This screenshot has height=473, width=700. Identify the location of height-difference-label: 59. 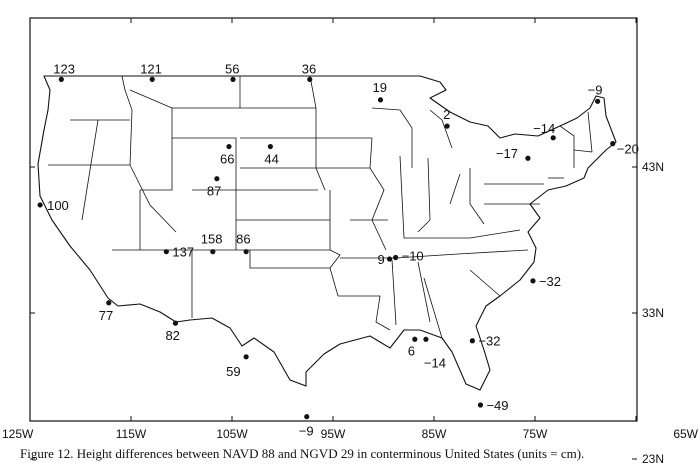
(233, 371).